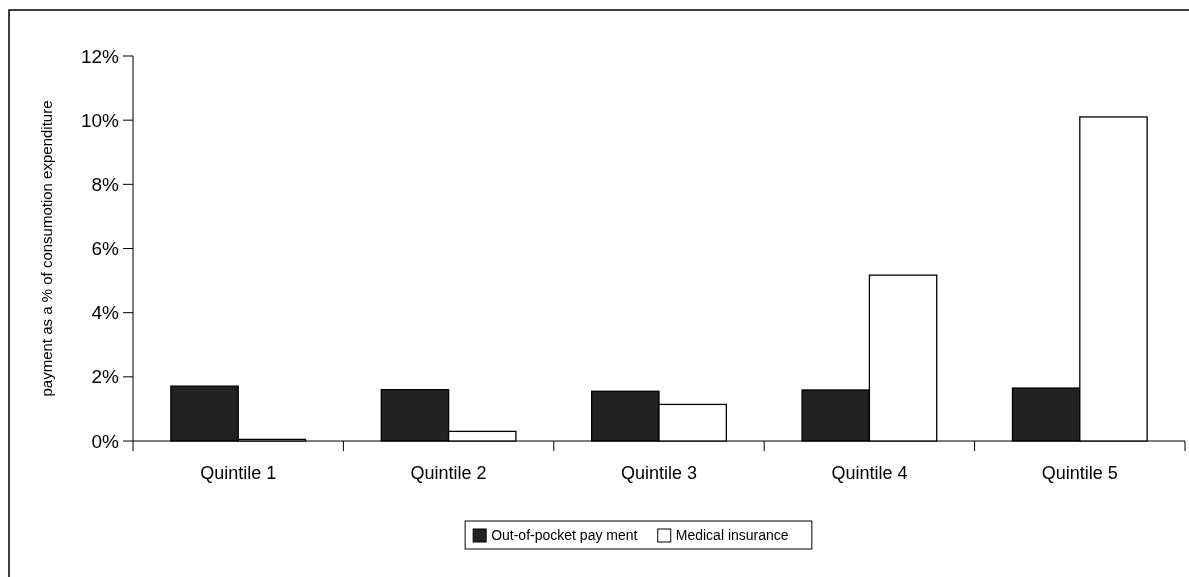 This screenshot has width=1189, height=577. Describe the element at coordinates (100, 56) in the screenshot. I see `y-tick-label: 12%` at that location.